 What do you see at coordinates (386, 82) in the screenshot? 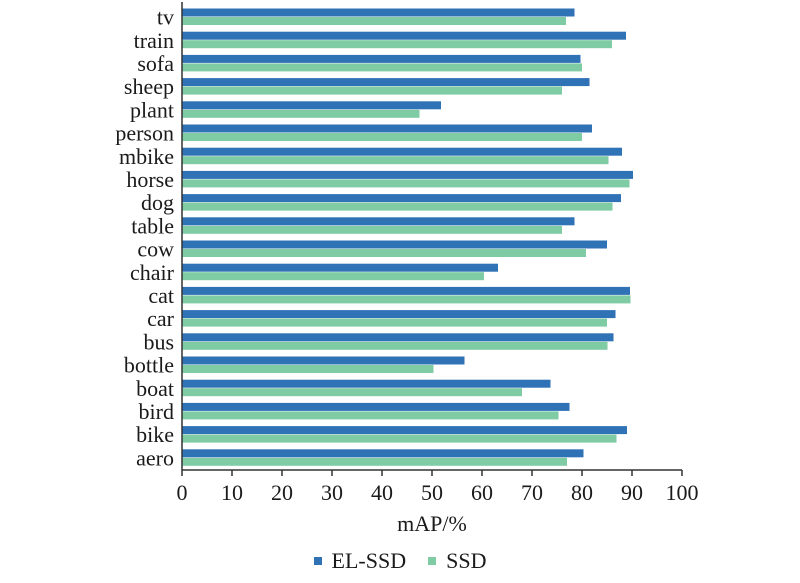
I see `bar-sheep-el-ssd` at bounding box center [386, 82].